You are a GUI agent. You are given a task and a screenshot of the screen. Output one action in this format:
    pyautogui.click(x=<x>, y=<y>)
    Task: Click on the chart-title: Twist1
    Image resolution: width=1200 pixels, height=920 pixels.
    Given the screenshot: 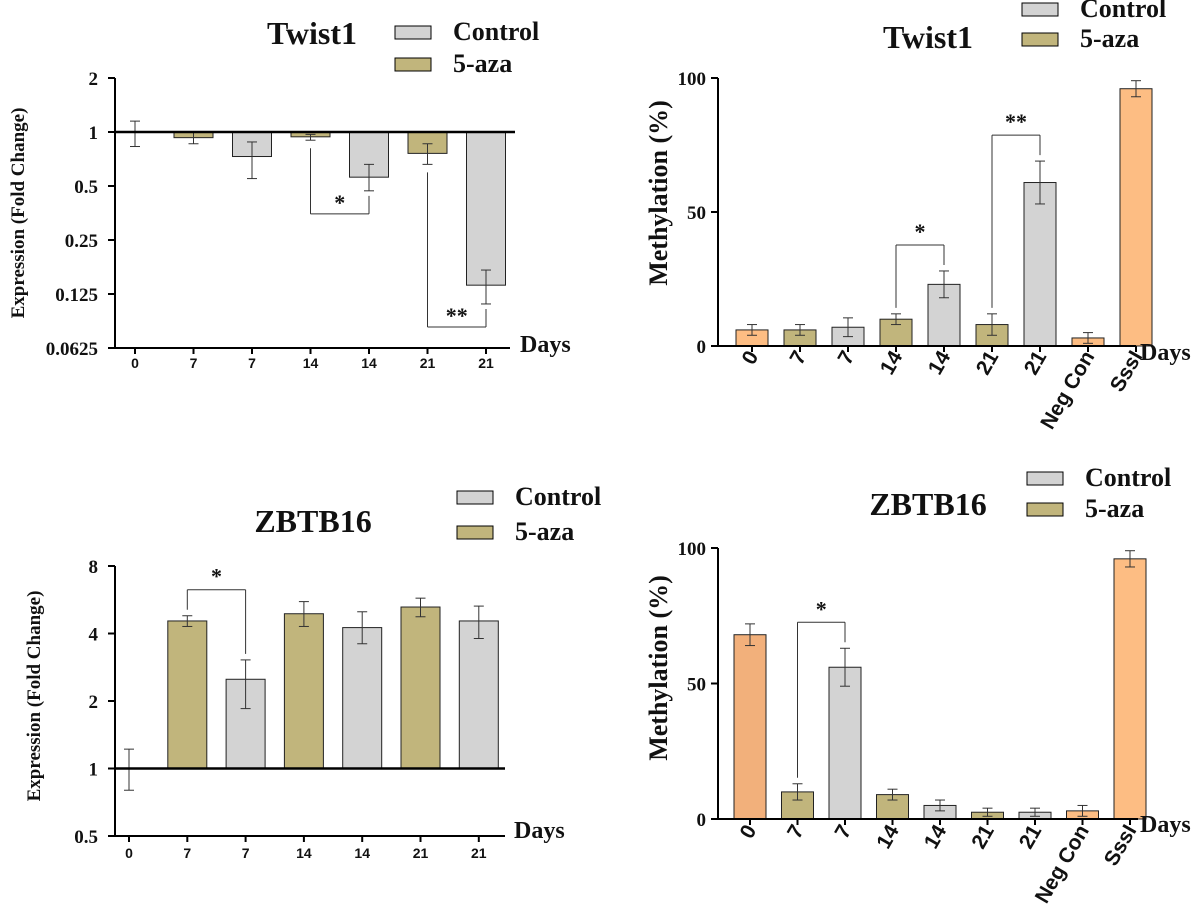 What is the action you would take?
    pyautogui.click(x=312, y=33)
    